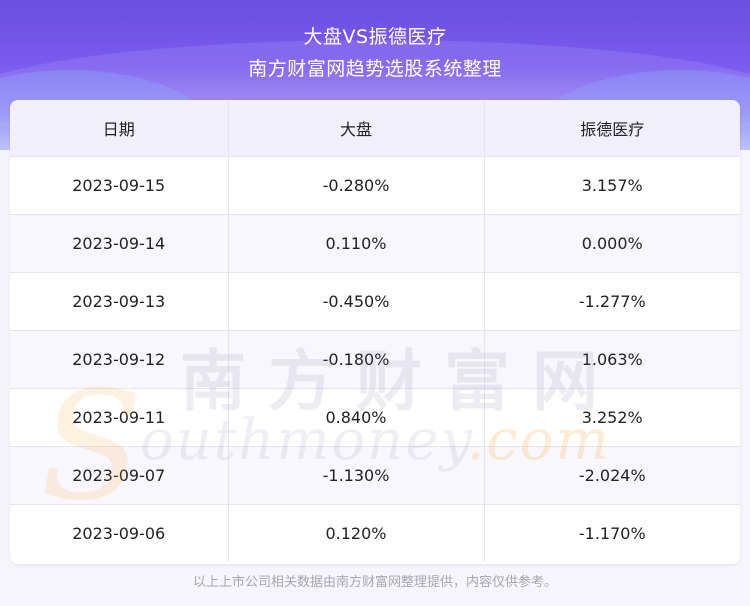 The width and height of the screenshot is (750, 606). Describe the element at coordinates (612, 301) in the screenshot. I see `stock-change-cell: -1.277%` at that location.